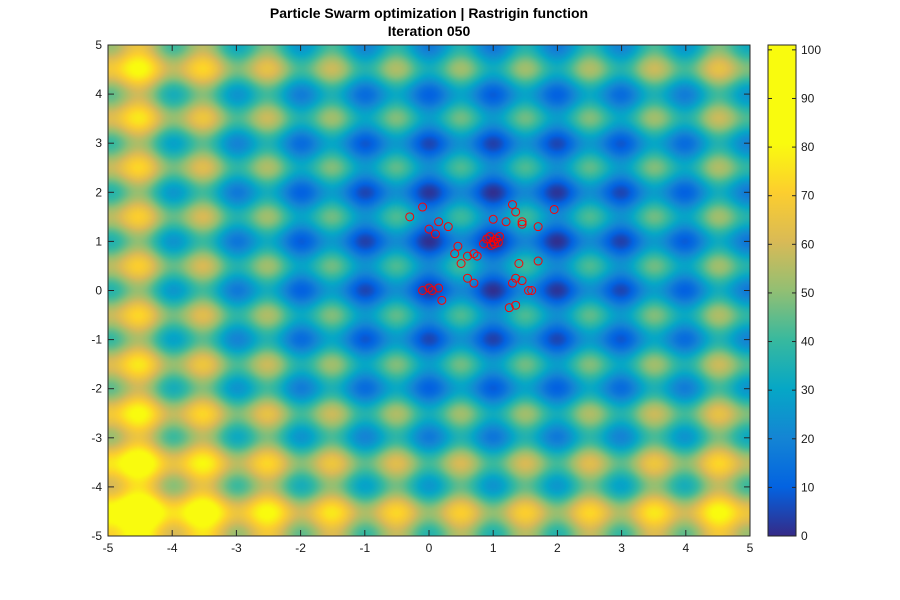 The image size is (900, 600). I want to click on colorbar-tick-label: 30, so click(808, 390).